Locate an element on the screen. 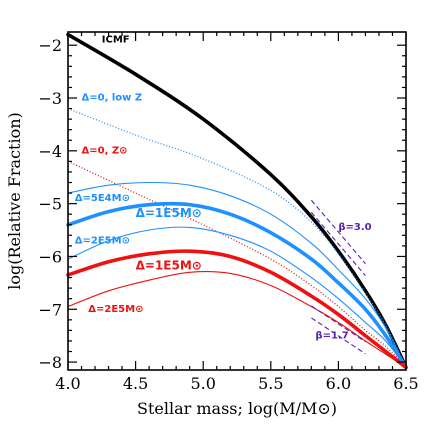 The width and height of the screenshot is (436, 436). annotation-label-5: Δ=1E5M⊙ is located at coordinates (169, 213).